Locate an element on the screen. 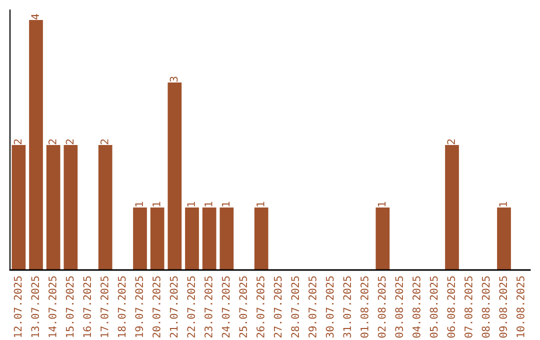  x-tick-label: 31.07.2025 is located at coordinates (347, 307).